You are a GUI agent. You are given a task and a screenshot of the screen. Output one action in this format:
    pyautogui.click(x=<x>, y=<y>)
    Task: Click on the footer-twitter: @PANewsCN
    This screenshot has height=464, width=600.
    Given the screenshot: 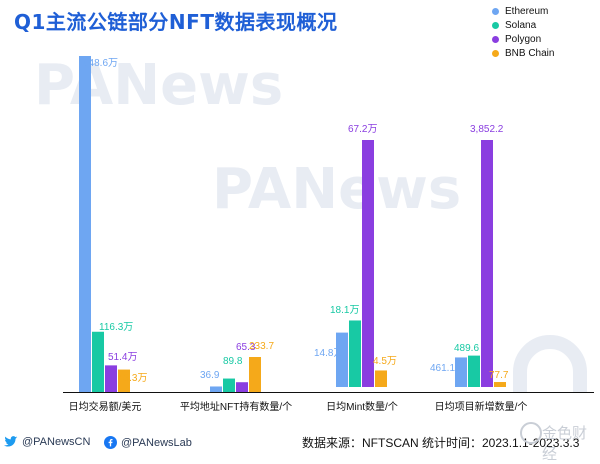 What is the action you would take?
    pyautogui.click(x=47, y=442)
    